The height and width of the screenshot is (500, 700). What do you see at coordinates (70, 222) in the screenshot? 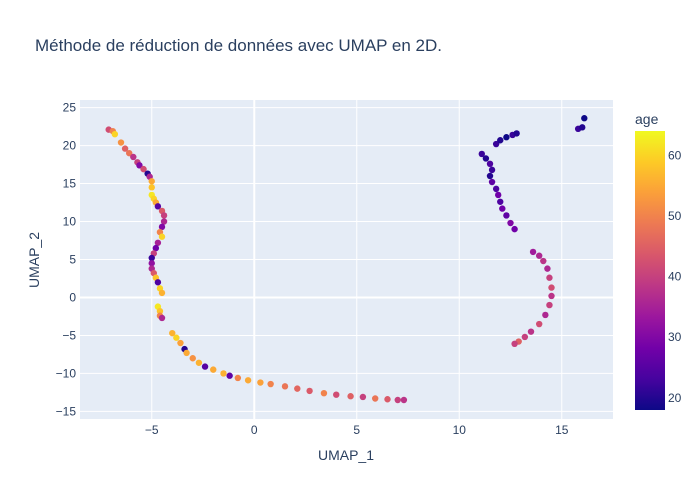
I see `y-tick-label: 10` at bounding box center [70, 222].